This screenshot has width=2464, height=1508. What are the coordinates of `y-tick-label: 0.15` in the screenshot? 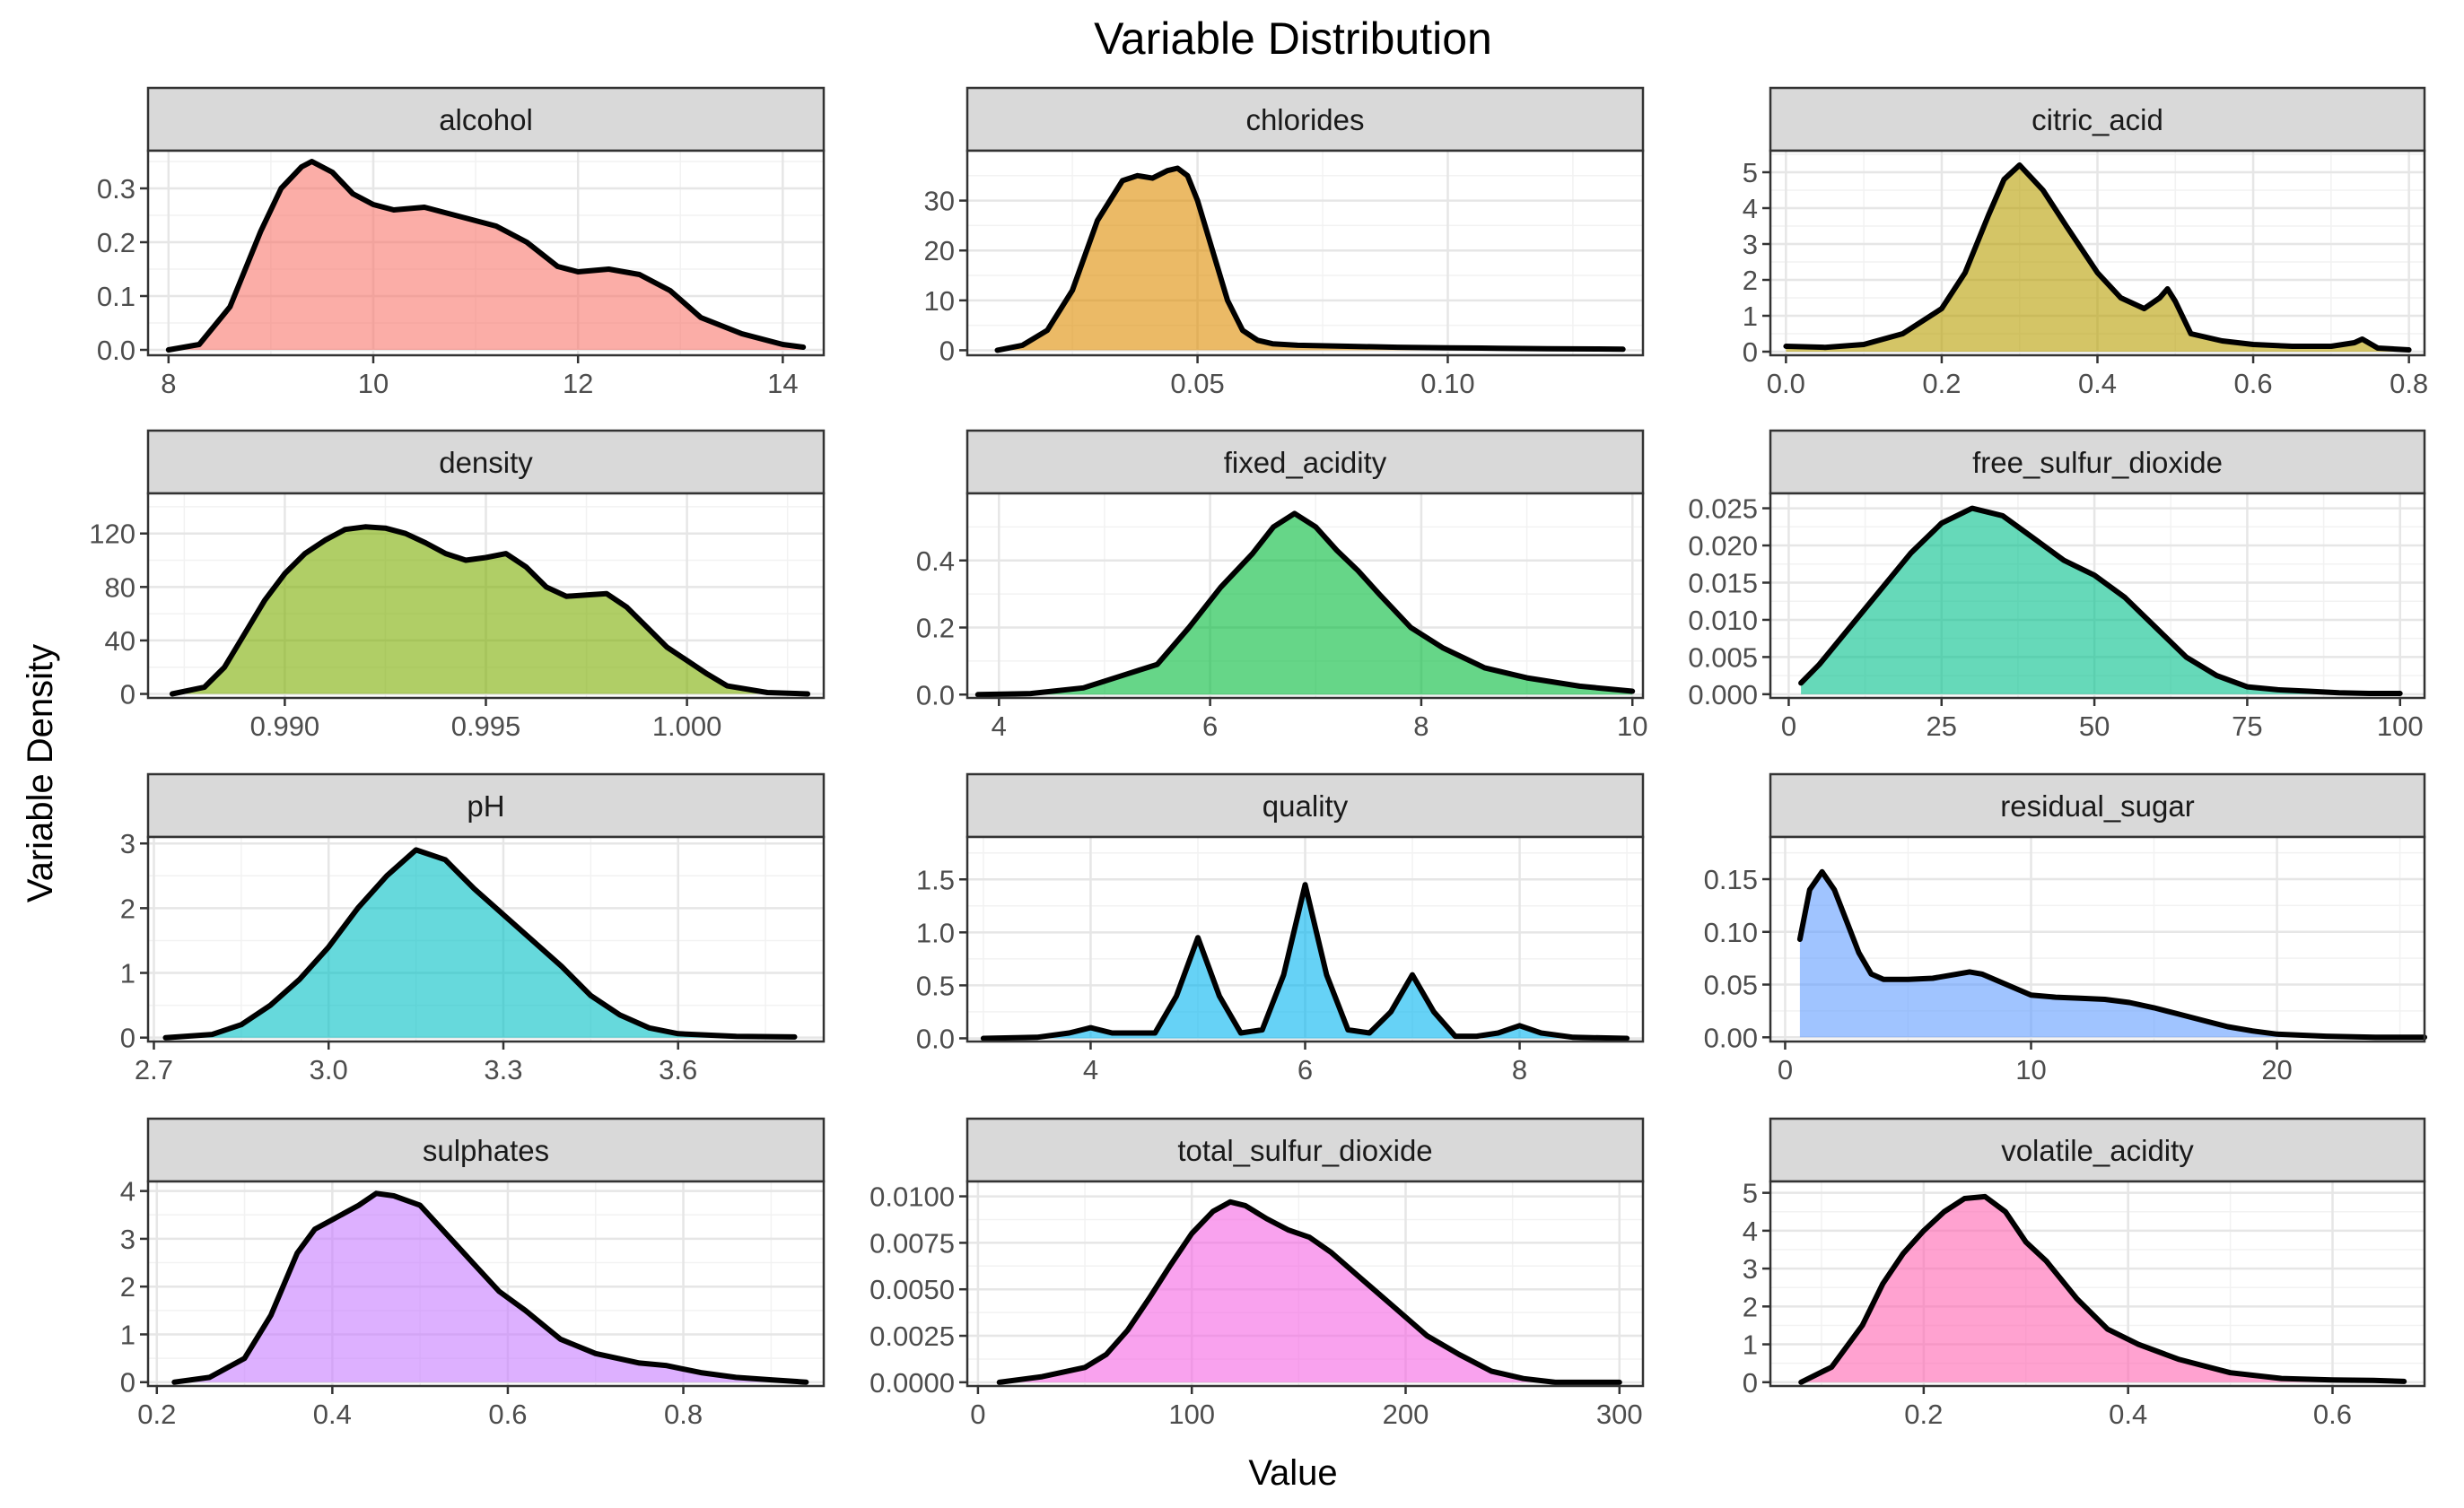 It's located at (1731, 880).